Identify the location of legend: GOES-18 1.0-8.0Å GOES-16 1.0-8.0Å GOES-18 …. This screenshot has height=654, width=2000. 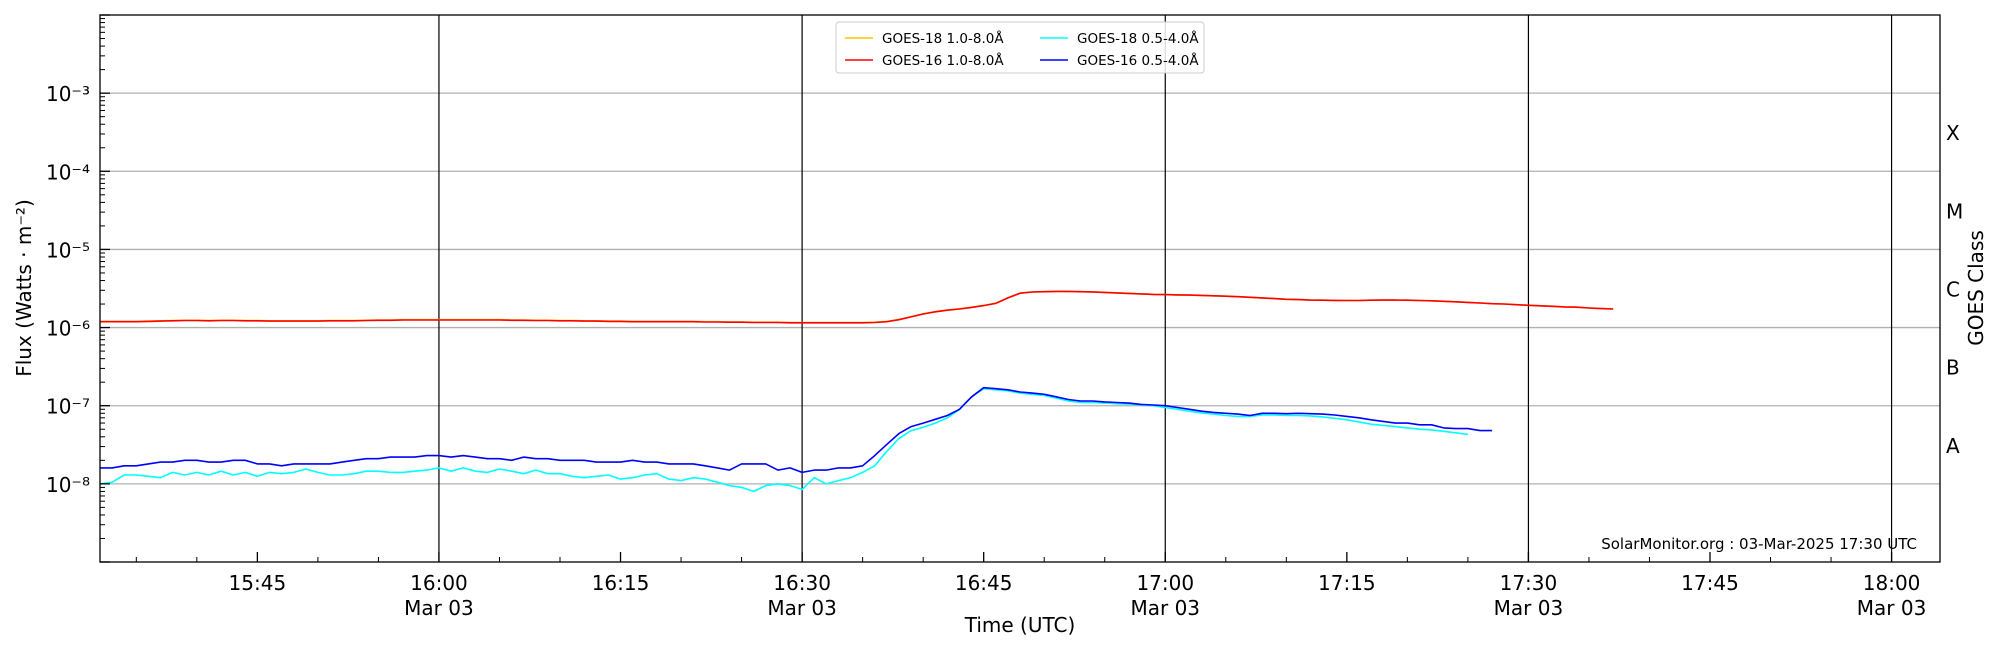
(1020, 47).